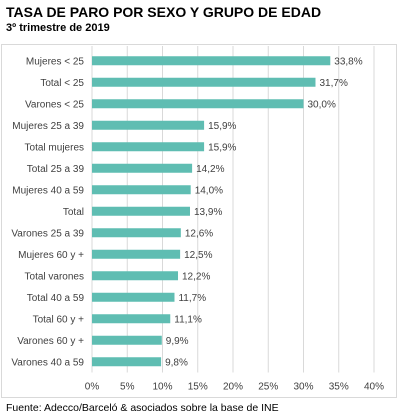  What do you see at coordinates (192, 298) in the screenshot?
I see `value-label: 11,7%` at bounding box center [192, 298].